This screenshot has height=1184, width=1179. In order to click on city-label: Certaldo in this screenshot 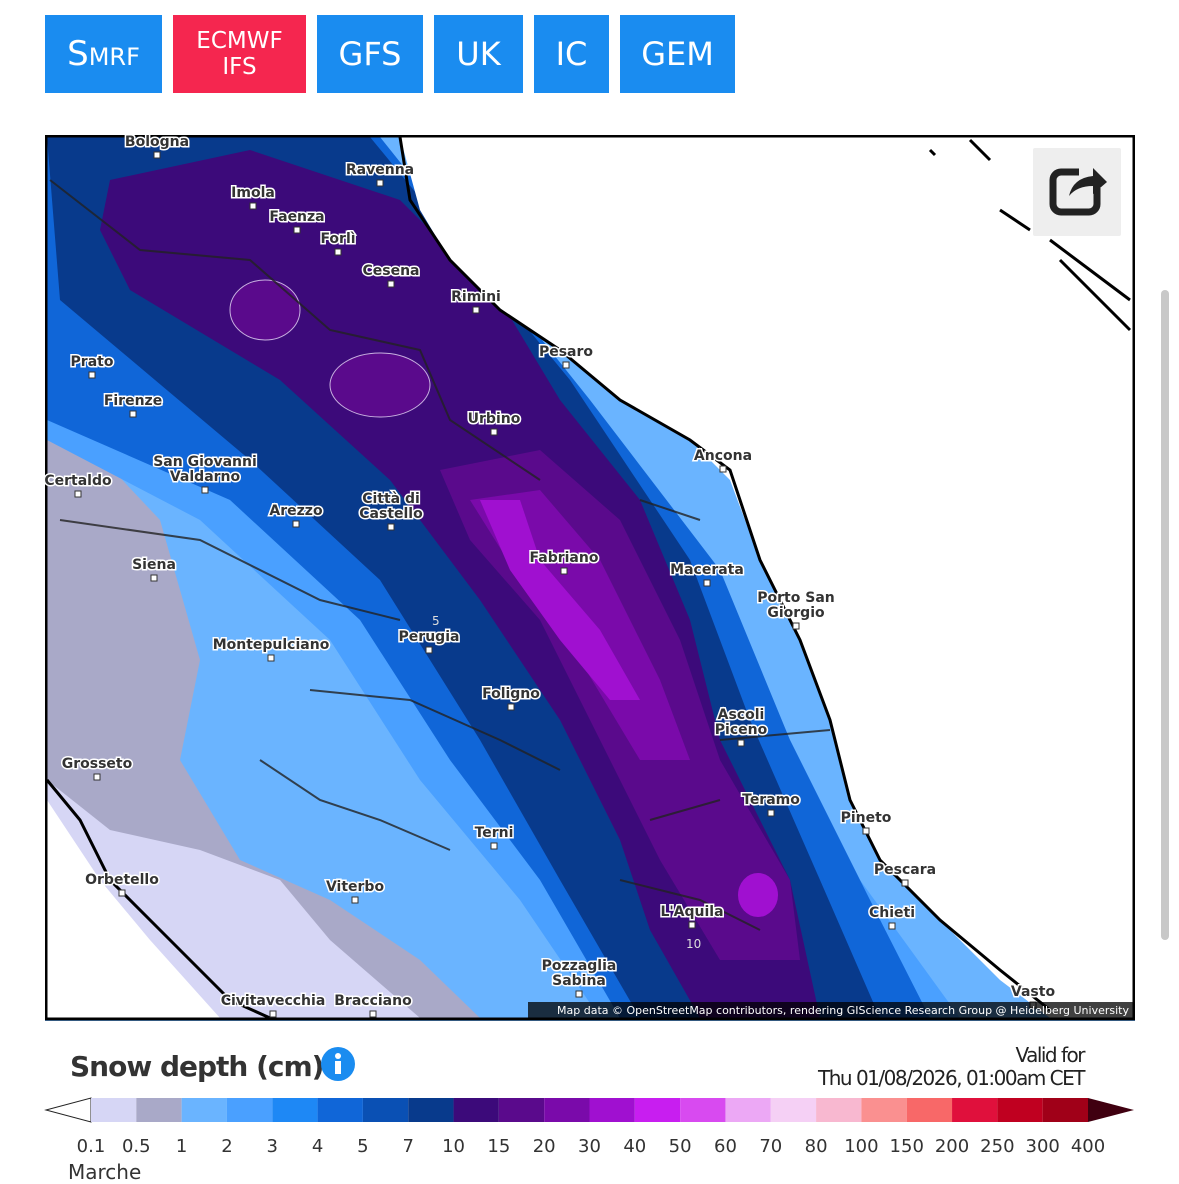, I will do `click(78, 481)`.